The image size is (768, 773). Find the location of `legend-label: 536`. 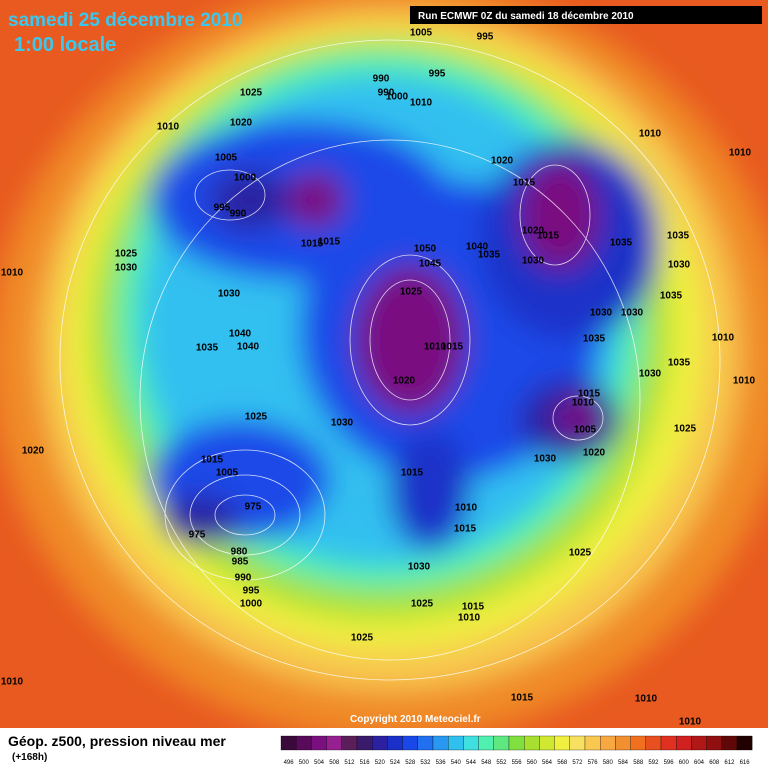

legend-label: 536 is located at coordinates (441, 763).